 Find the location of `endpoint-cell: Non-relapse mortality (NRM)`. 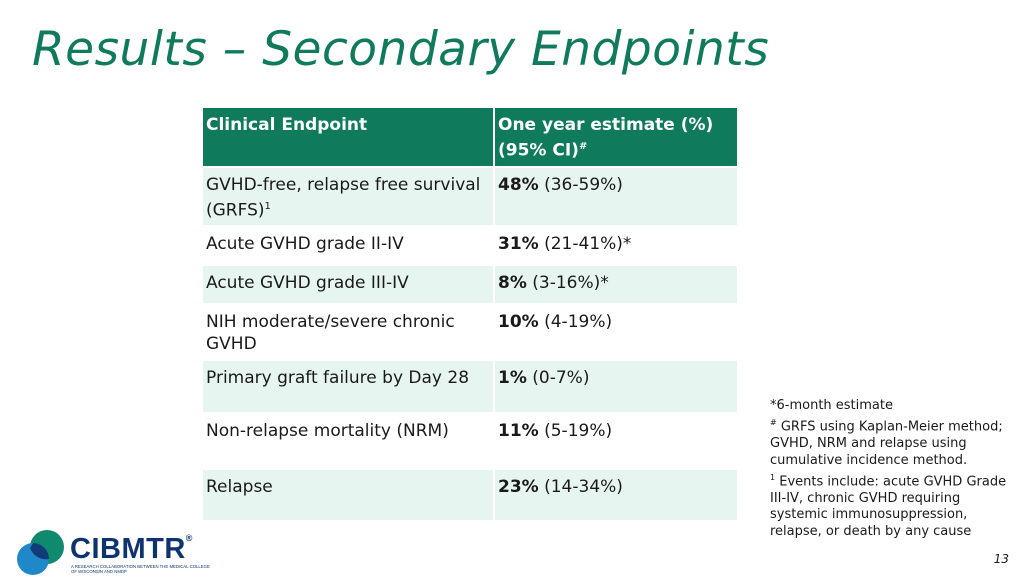

endpoint-cell: Non-relapse mortality (NRM) is located at coordinates (349, 442).